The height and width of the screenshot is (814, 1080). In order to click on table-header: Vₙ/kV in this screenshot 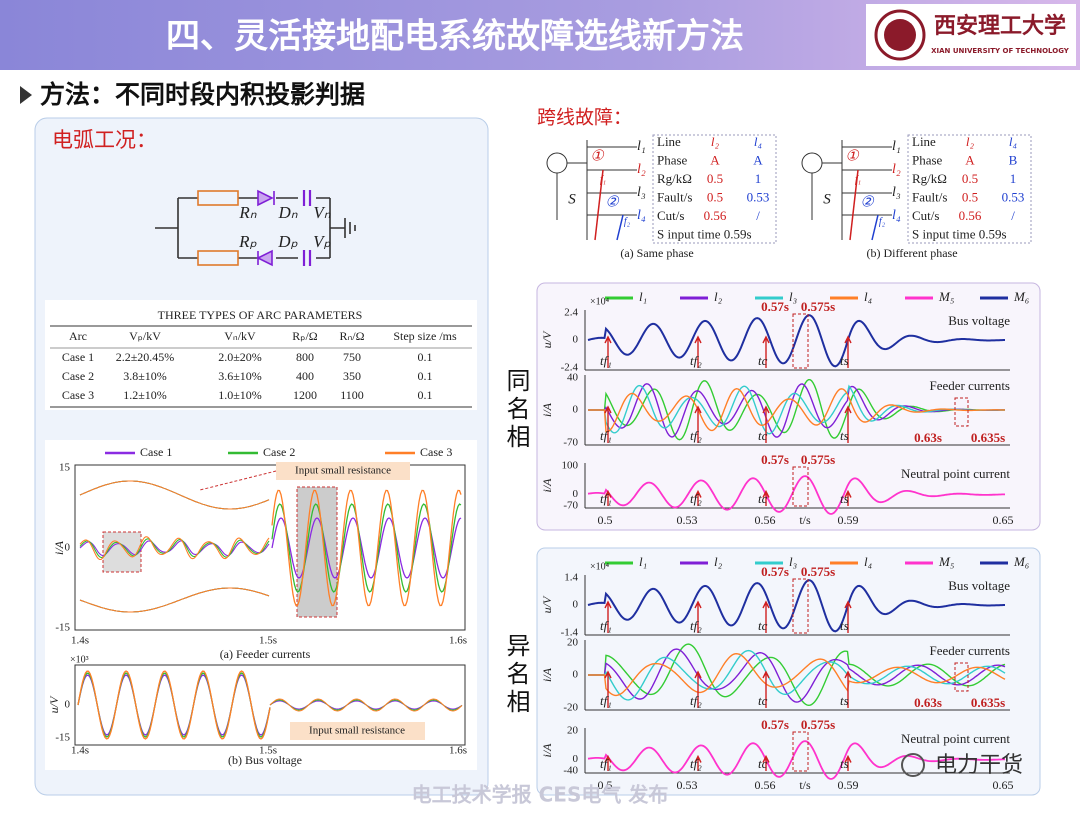, I will do `click(240, 336)`.